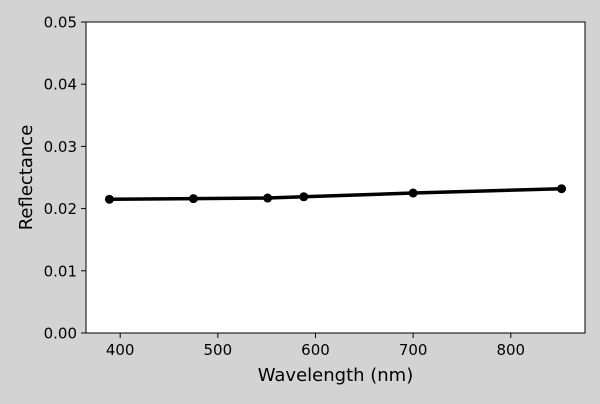  I want to click on y-axis-ticks: 0.00 0.01 0.02 0.03 0.04 0.05, so click(65, 178).